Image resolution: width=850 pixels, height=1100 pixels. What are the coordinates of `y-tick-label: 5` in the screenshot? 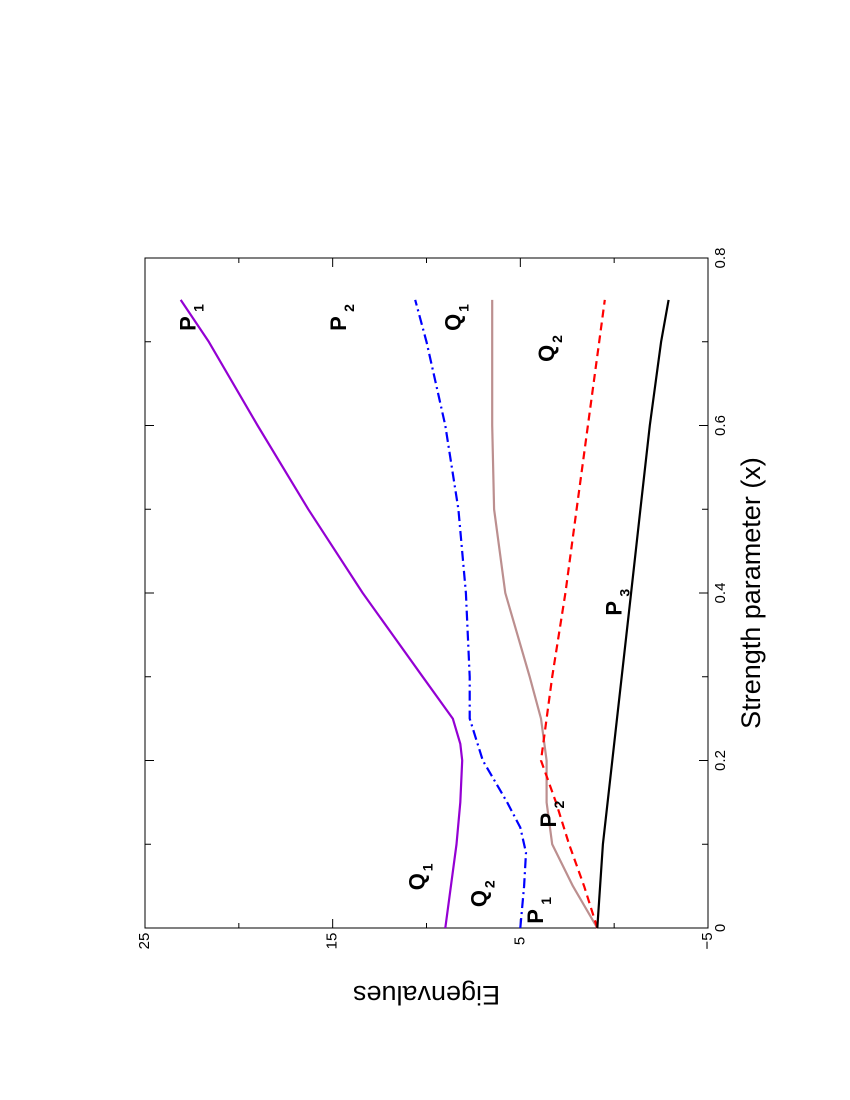 It's located at (519, 941).